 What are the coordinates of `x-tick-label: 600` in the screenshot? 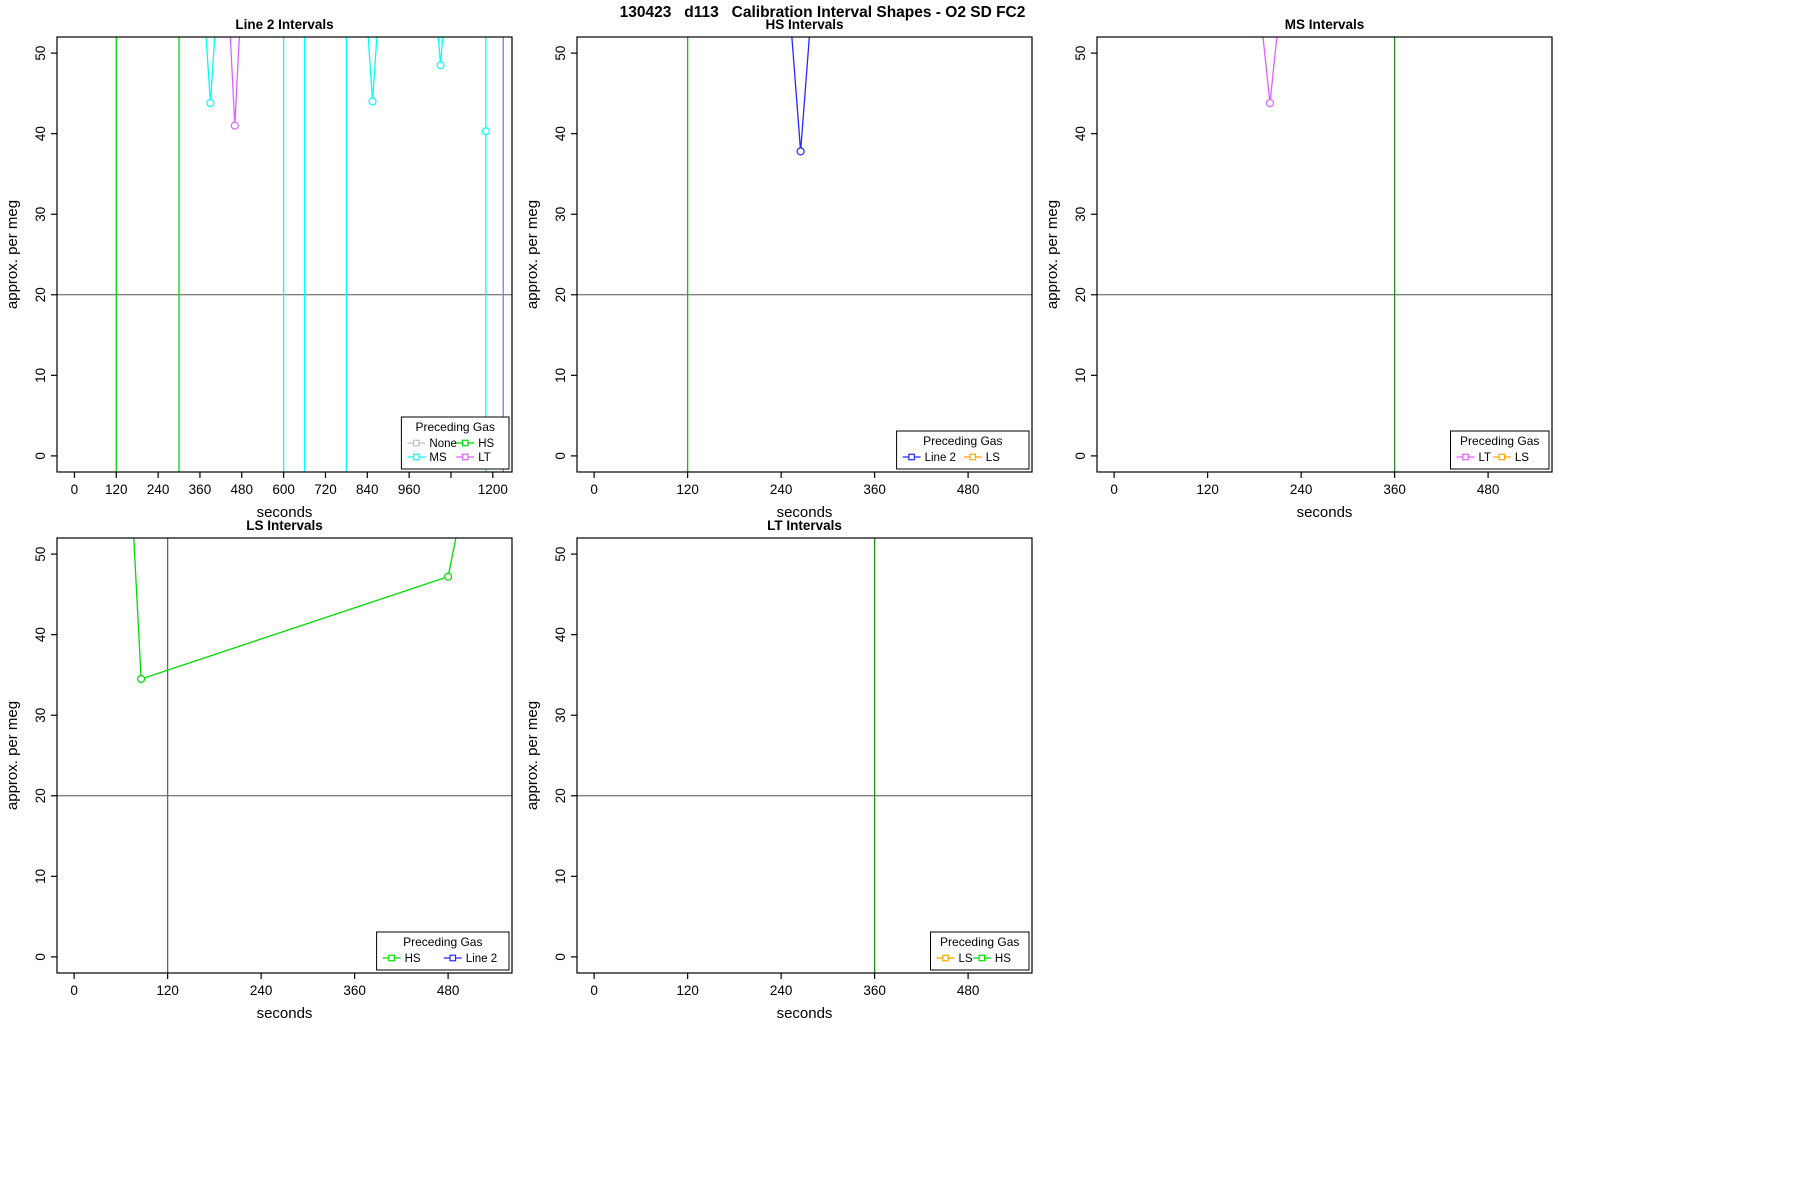 It's located at (283, 489).